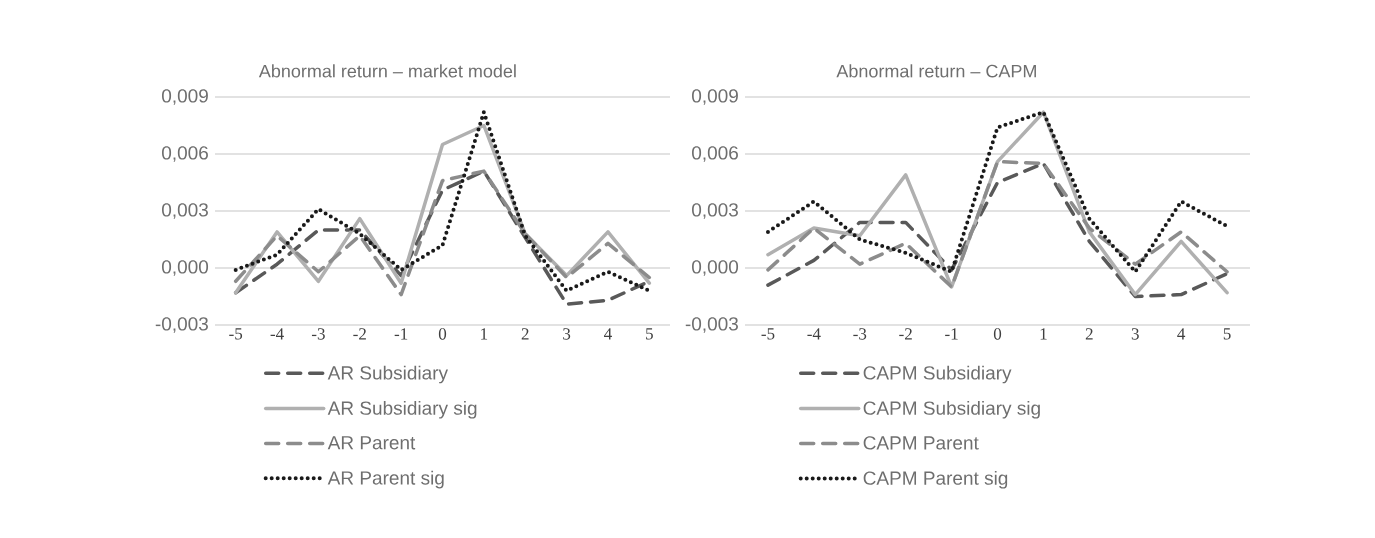  I want to click on chart-title: Abnormal return – CAPM, so click(936, 71).